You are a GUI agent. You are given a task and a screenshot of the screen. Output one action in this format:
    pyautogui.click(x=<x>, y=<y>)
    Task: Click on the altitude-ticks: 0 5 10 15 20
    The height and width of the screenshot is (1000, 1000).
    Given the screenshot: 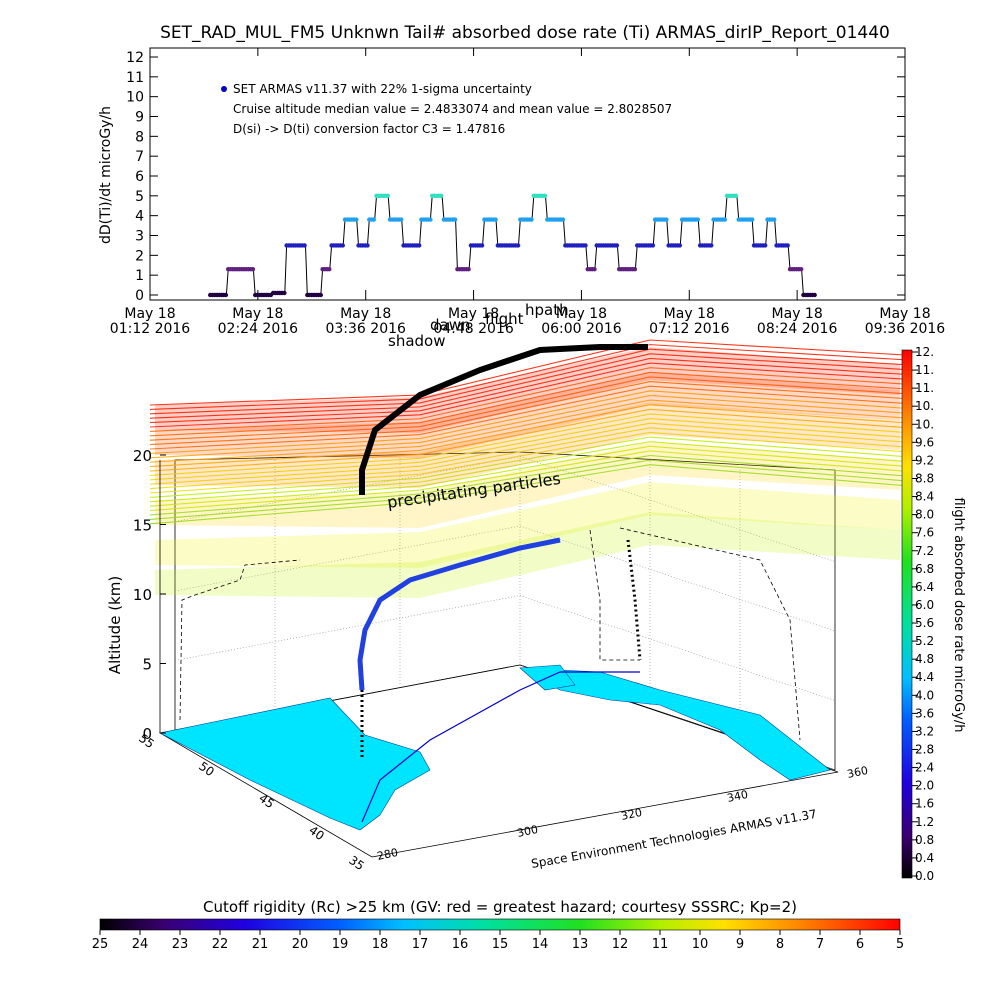 What is the action you would take?
    pyautogui.click(x=149, y=595)
    